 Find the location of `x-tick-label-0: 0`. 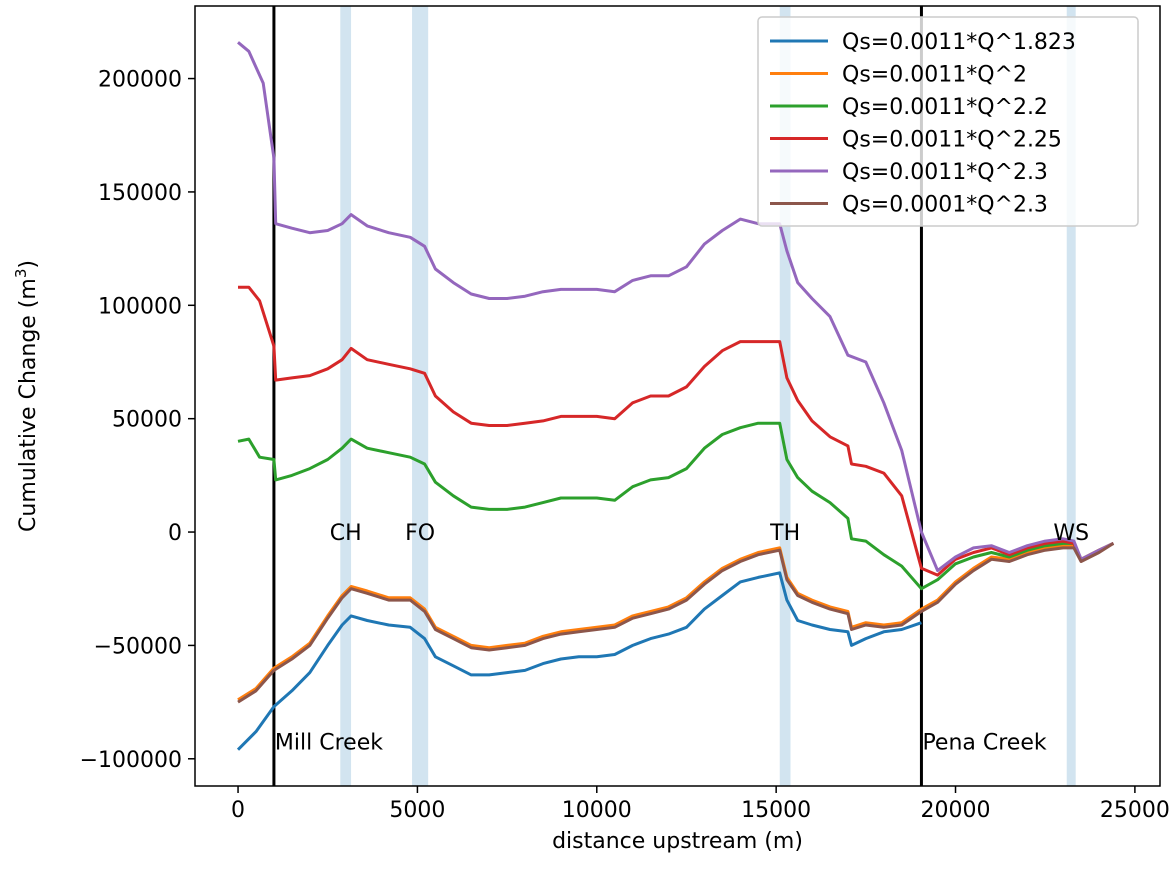

x-tick-label-0: 0 is located at coordinates (238, 810).